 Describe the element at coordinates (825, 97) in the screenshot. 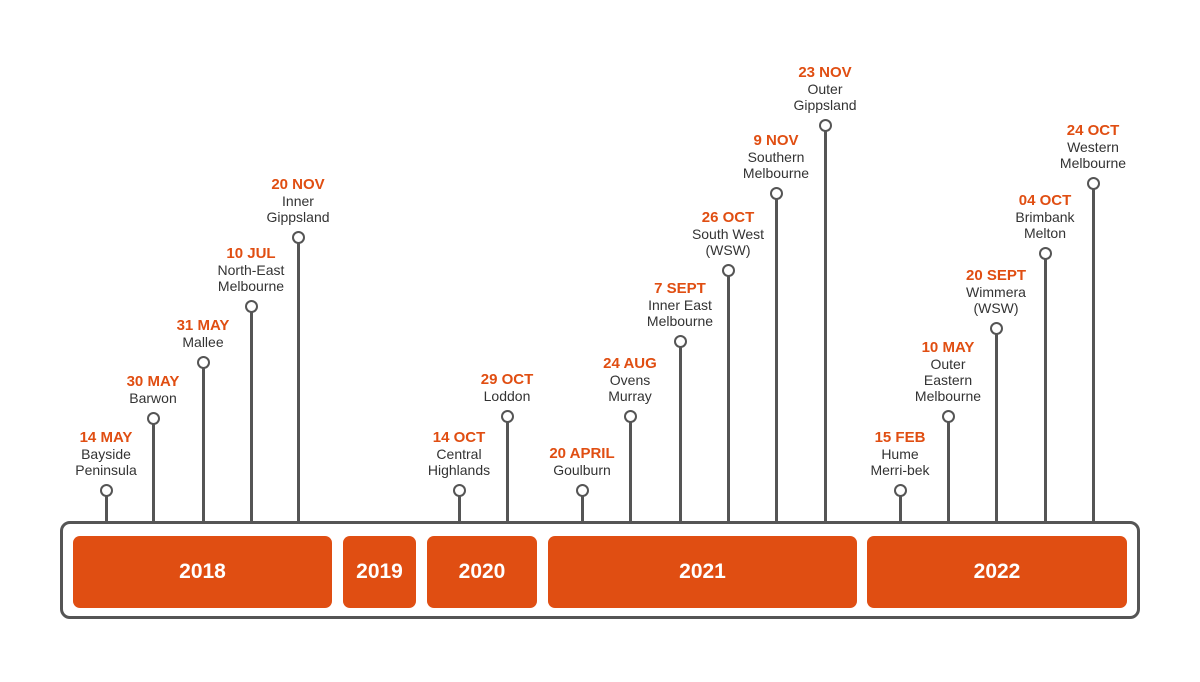

I see `event-region: Outer Gippsland` at that location.